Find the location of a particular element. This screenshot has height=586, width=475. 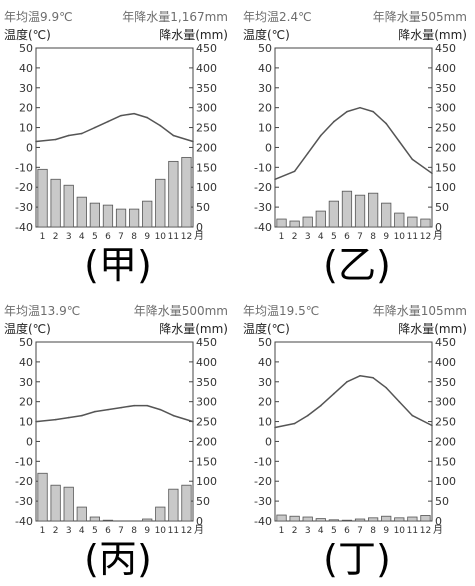

annual-temp-text: 年均温2.4℃ is located at coordinates (277, 17).